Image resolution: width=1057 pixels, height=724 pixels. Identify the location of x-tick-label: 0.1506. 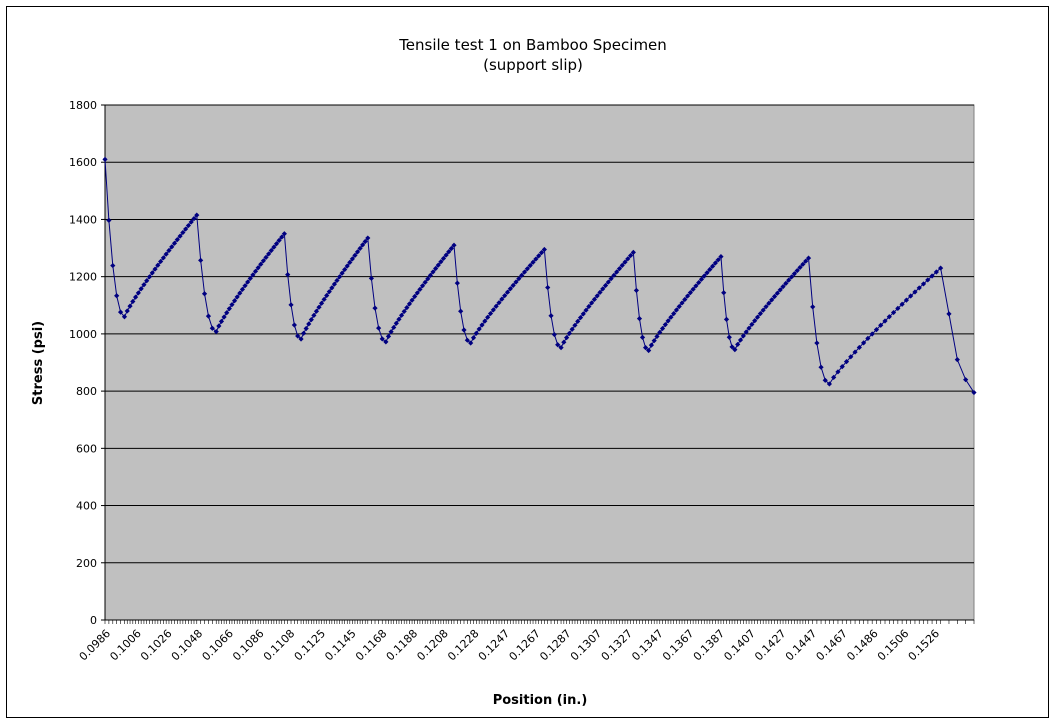
(893, 645).